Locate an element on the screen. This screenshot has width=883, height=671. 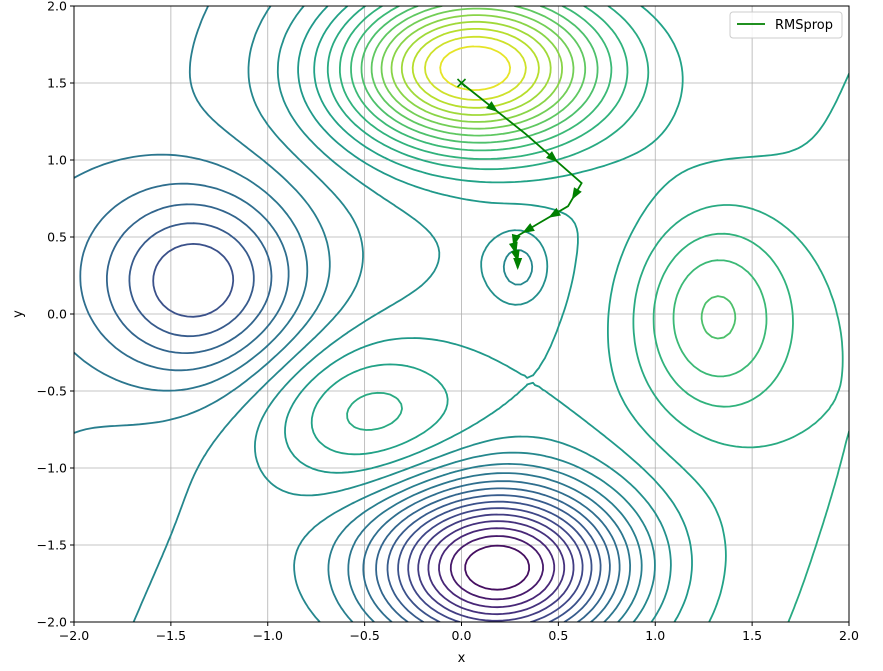
y-tick-label: −0.5 is located at coordinates (52, 391).